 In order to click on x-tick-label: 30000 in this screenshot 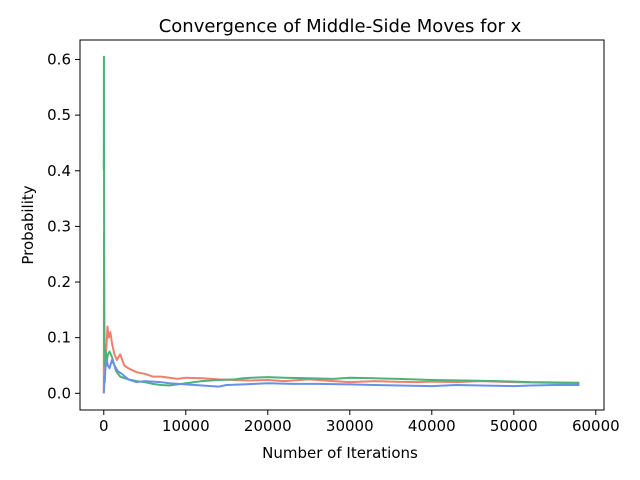, I will do `click(350, 426)`.